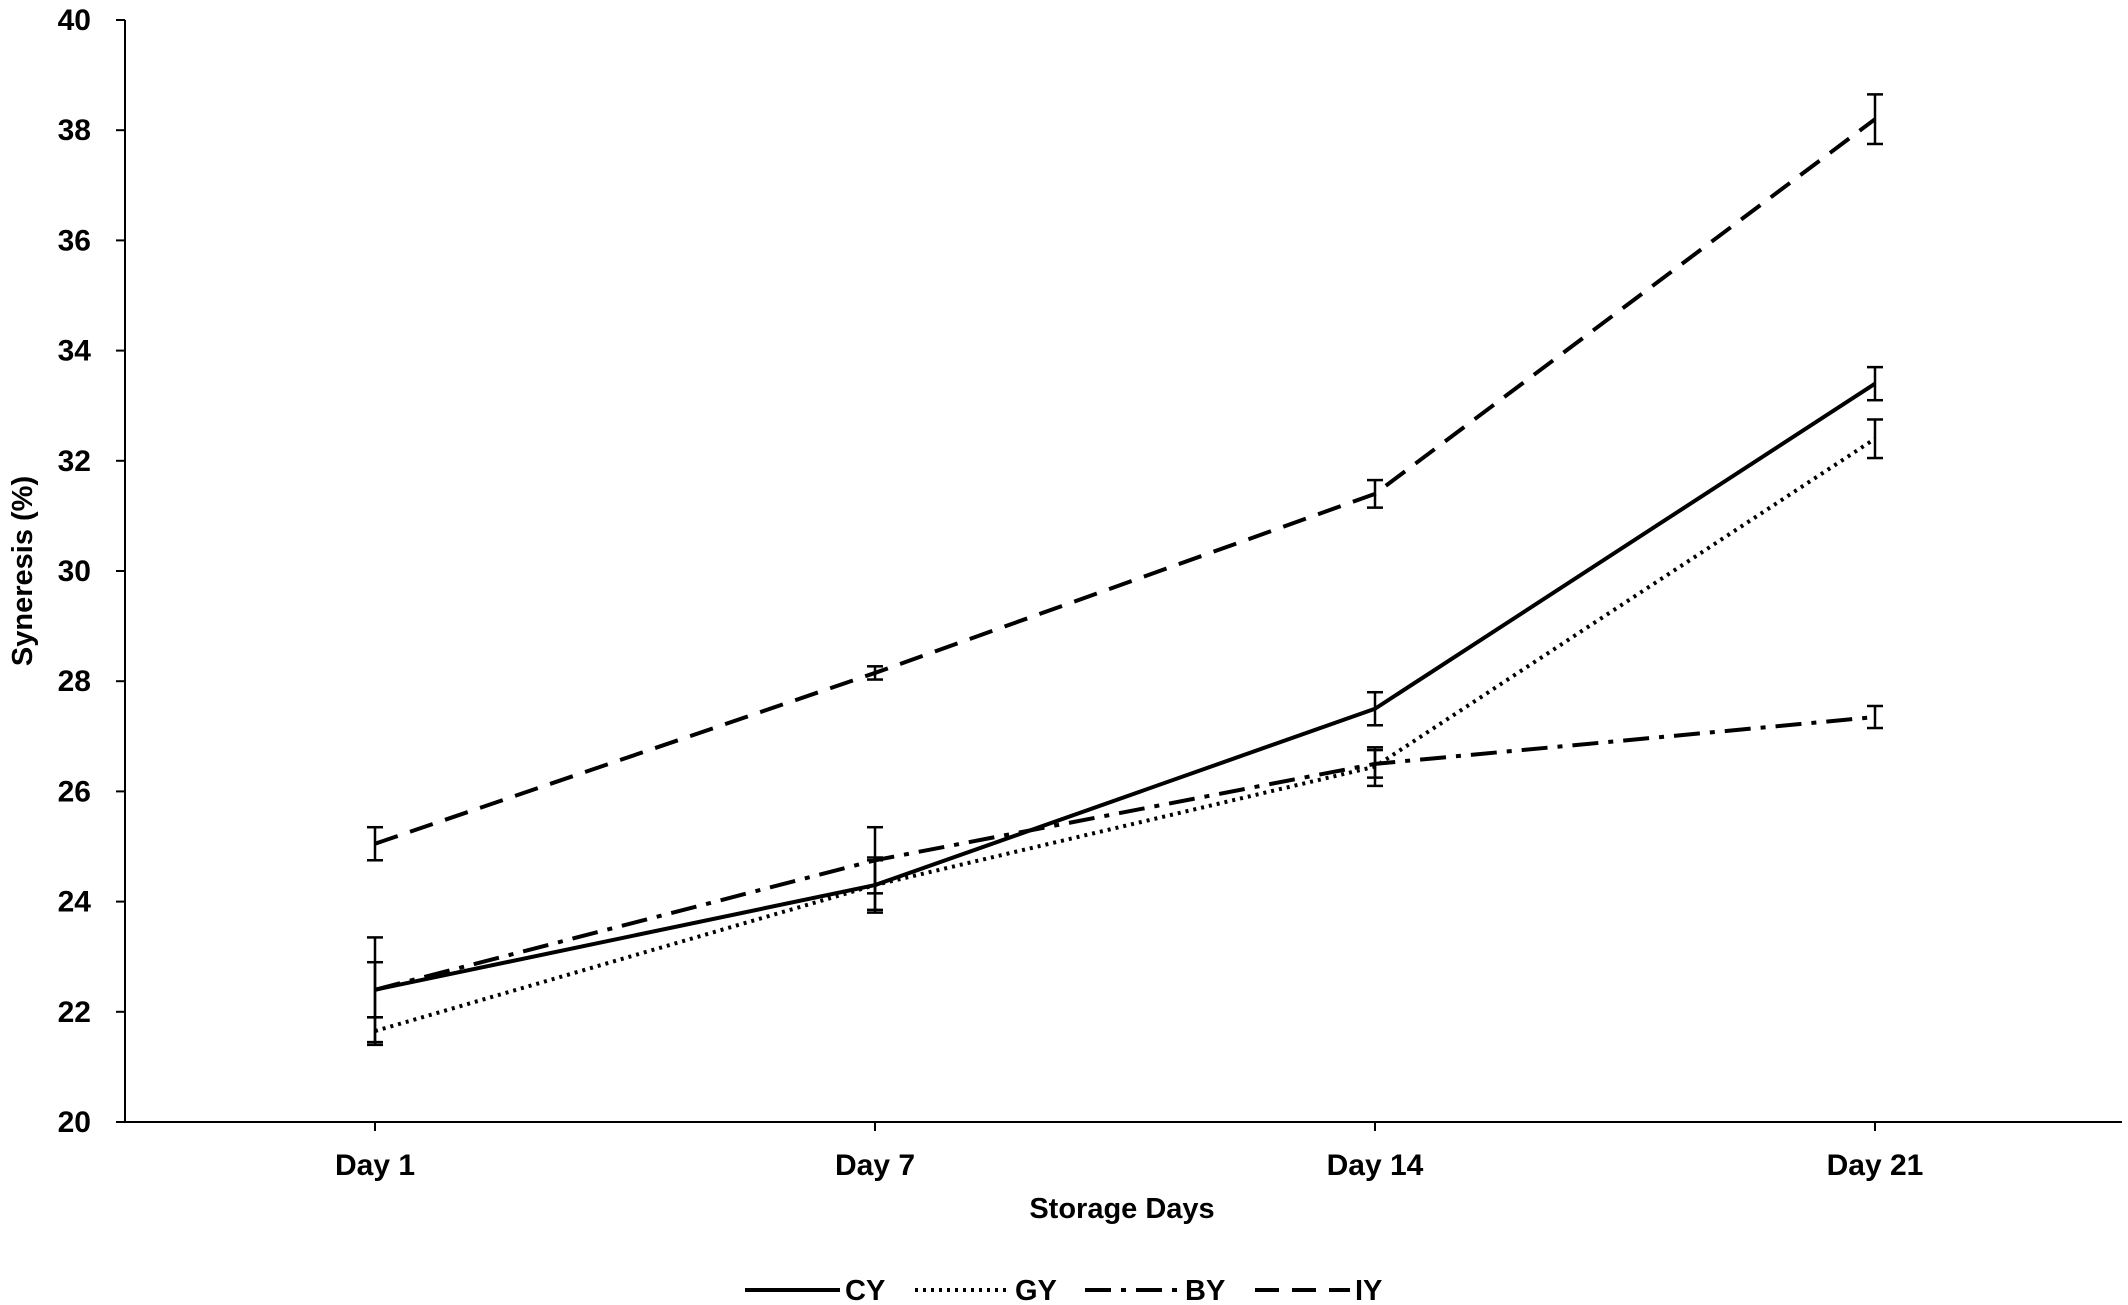 The height and width of the screenshot is (1305, 2128). What do you see at coordinates (75, 902) in the screenshot?
I see `y-tick-label: 24` at bounding box center [75, 902].